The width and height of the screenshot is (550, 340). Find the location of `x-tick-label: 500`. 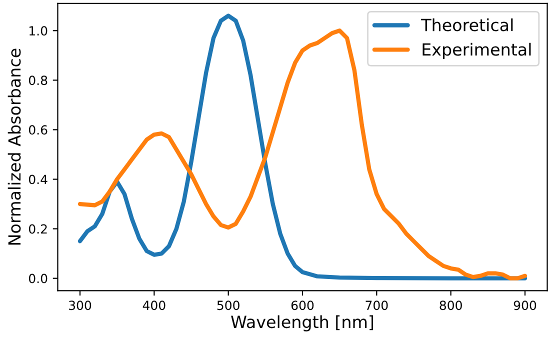

x-tick-label: 500 is located at coordinates (228, 305).